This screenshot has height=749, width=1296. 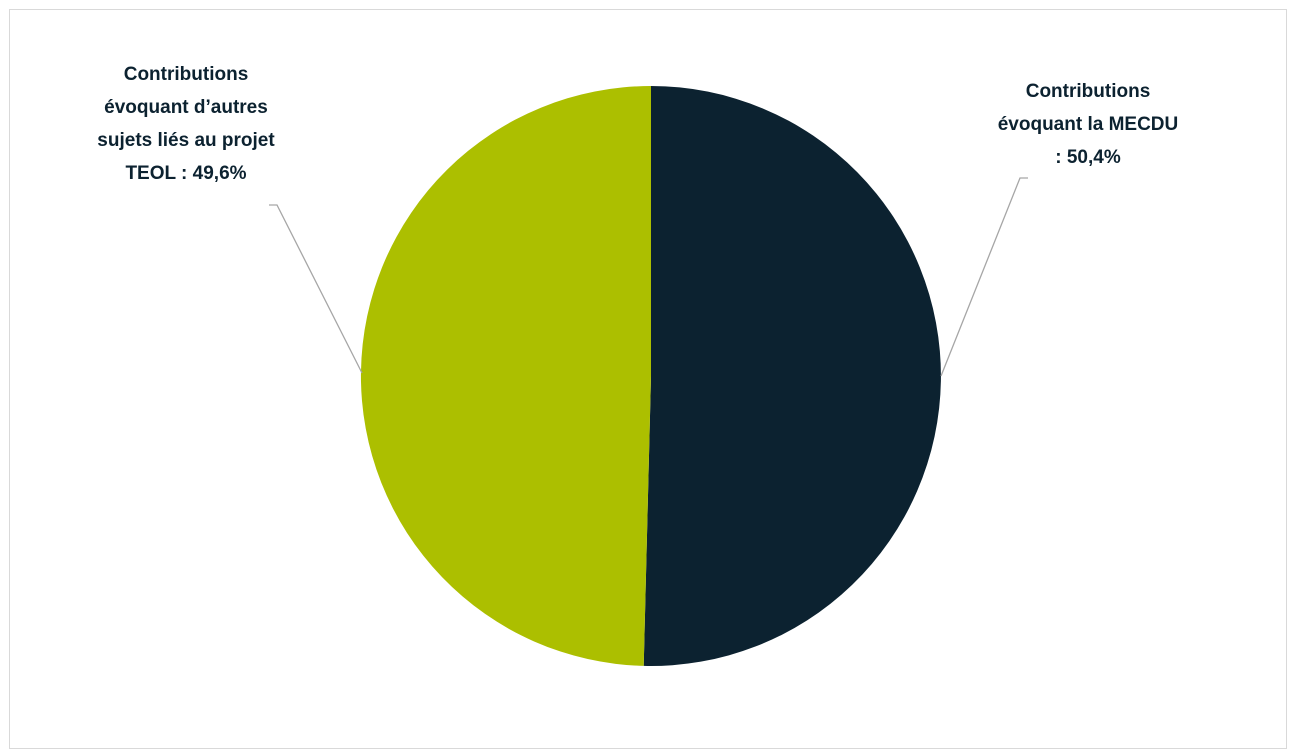 What do you see at coordinates (316, 289) in the screenshot?
I see `leader-line-autres-sujets` at bounding box center [316, 289].